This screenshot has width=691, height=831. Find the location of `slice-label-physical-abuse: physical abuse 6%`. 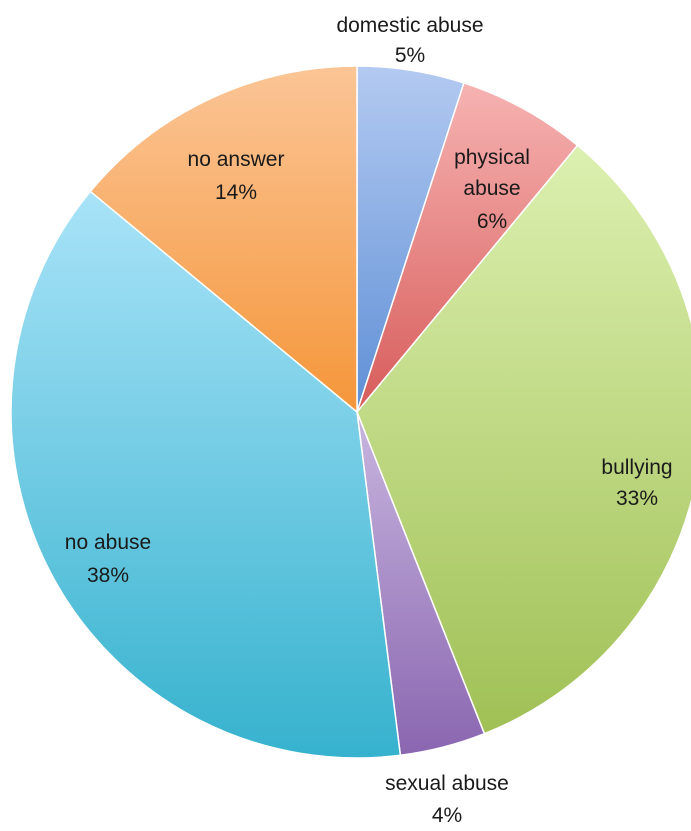

slice-label-physical-abuse: physical abuse 6% is located at coordinates (492, 189).